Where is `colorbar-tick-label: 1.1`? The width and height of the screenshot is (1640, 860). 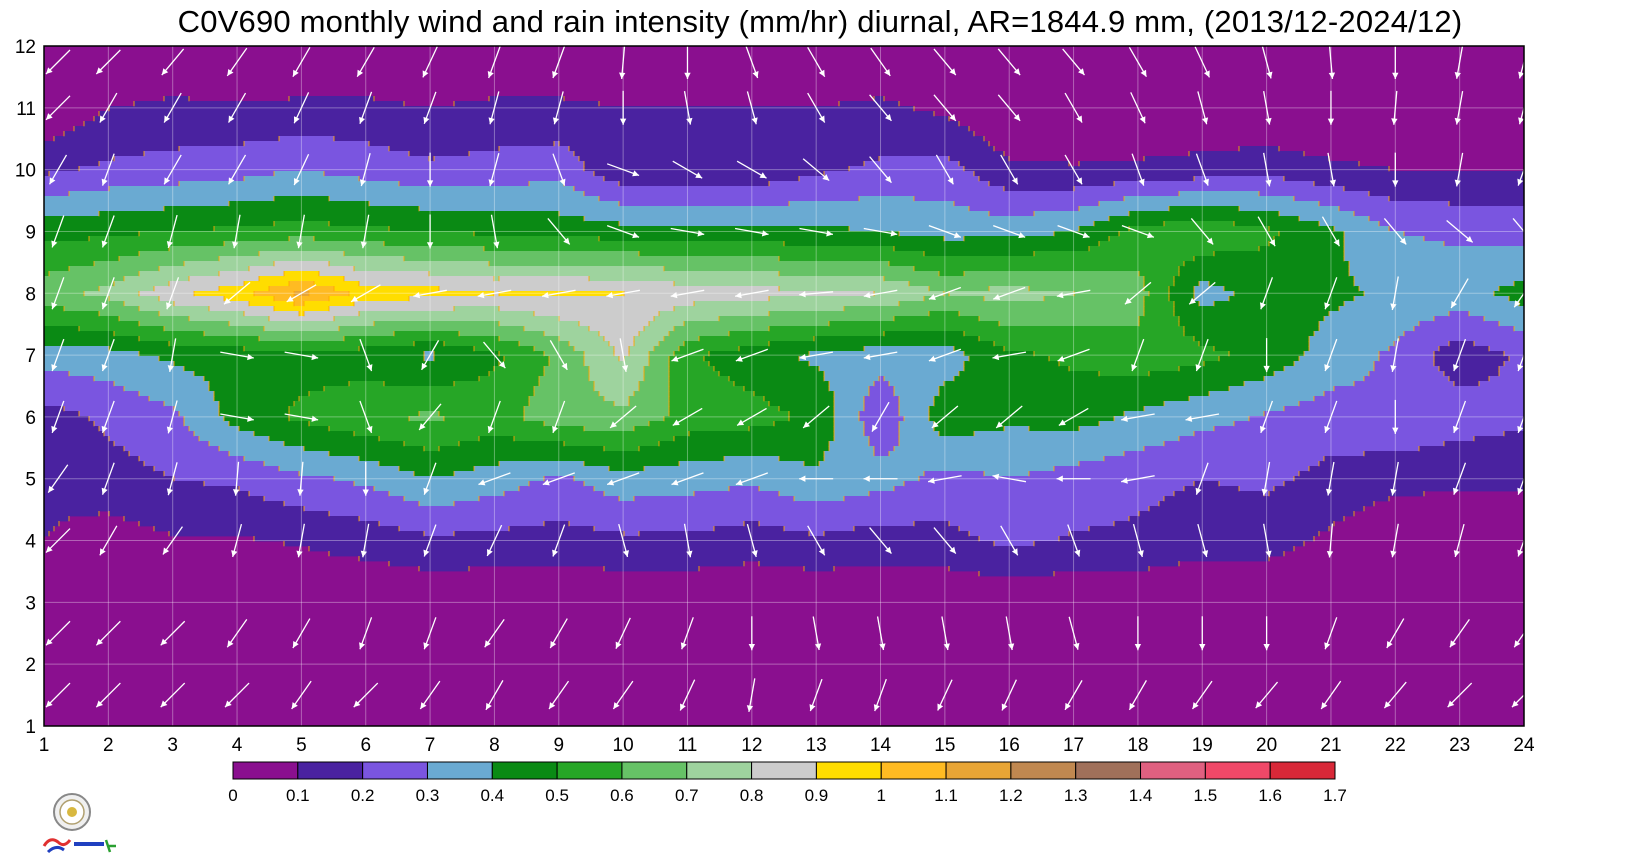 colorbar-tick-label: 1.1 is located at coordinates (946, 795).